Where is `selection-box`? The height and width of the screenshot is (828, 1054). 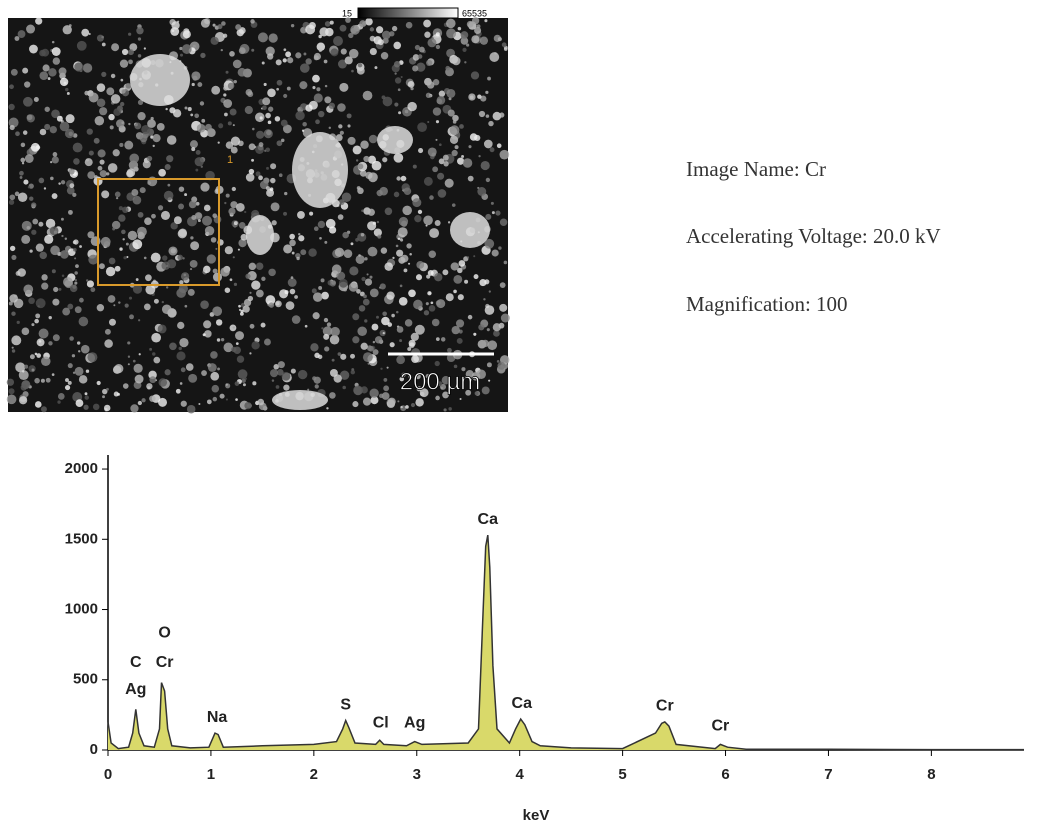
selection-box is located at coordinates (158, 232).